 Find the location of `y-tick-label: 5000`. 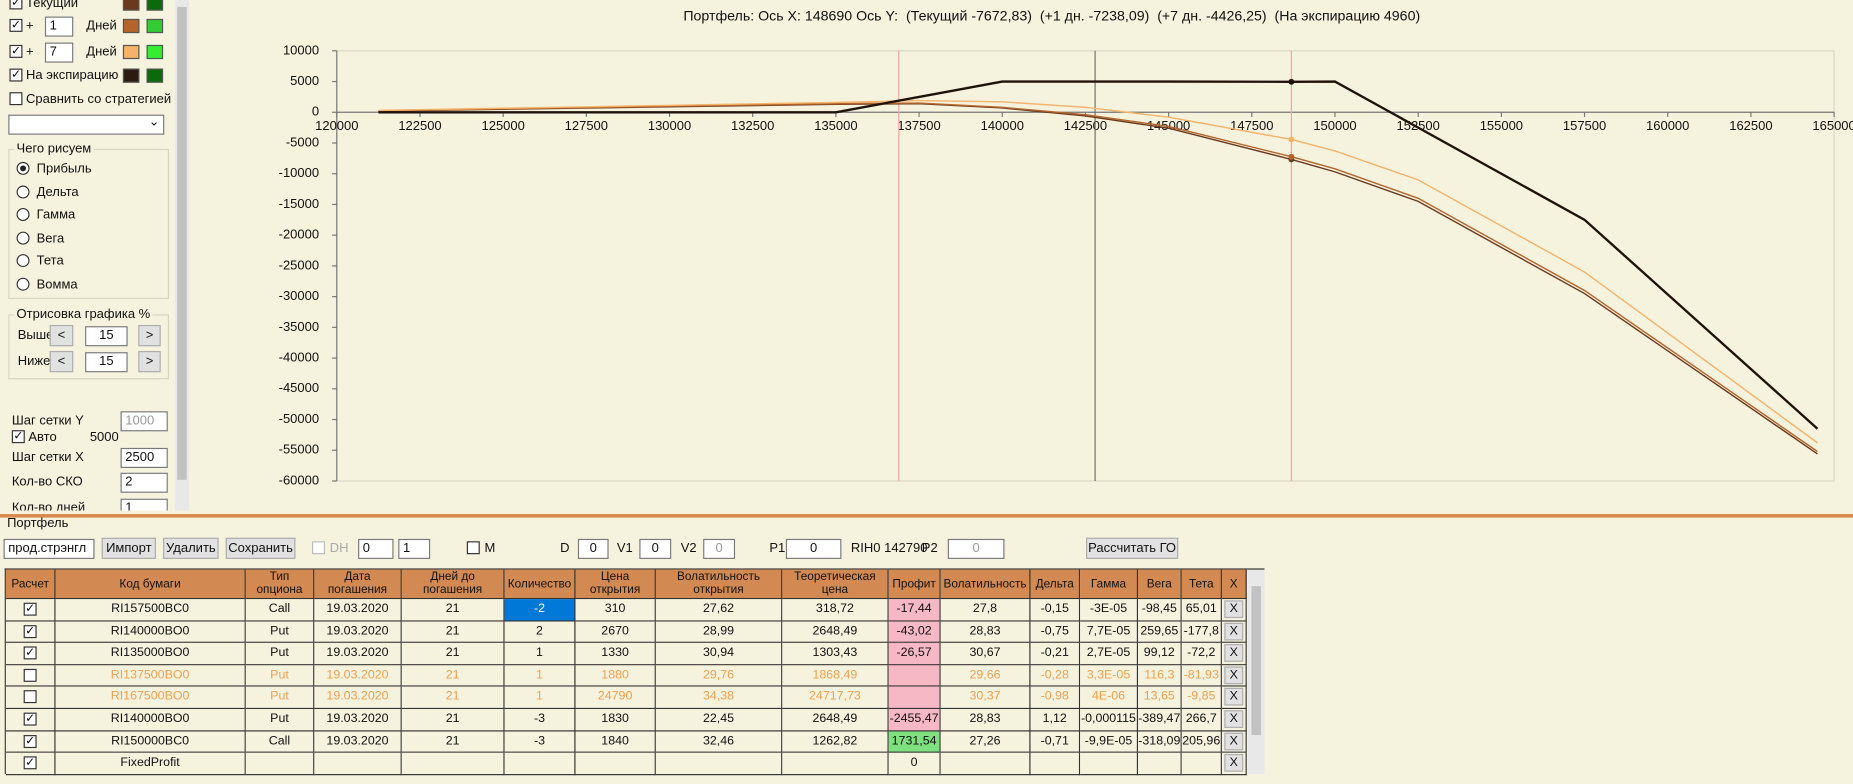

y-tick-label: 5000 is located at coordinates (304, 80).